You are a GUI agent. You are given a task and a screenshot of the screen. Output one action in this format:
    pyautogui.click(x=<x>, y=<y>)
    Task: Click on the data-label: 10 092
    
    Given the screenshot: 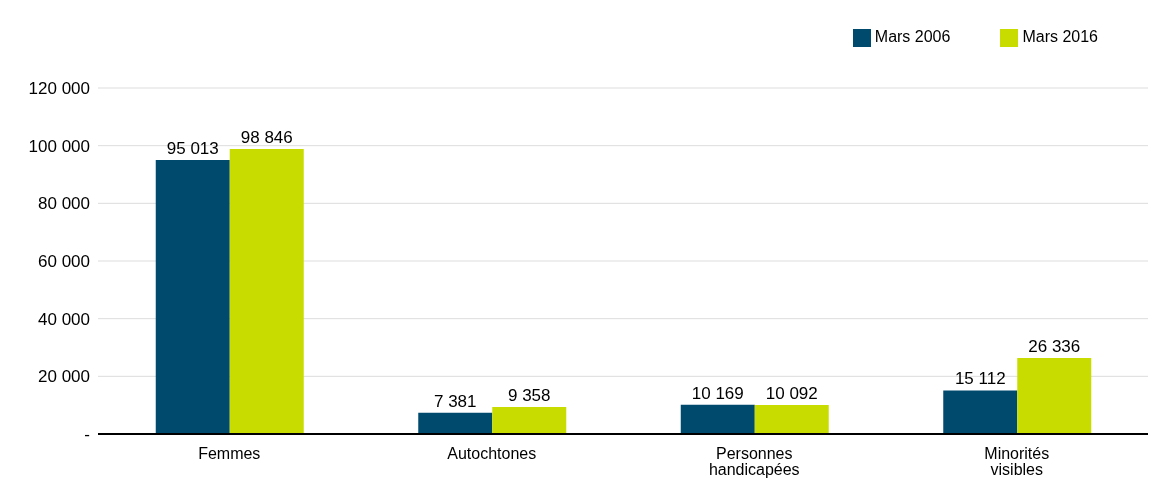 What is the action you would take?
    pyautogui.click(x=791, y=393)
    